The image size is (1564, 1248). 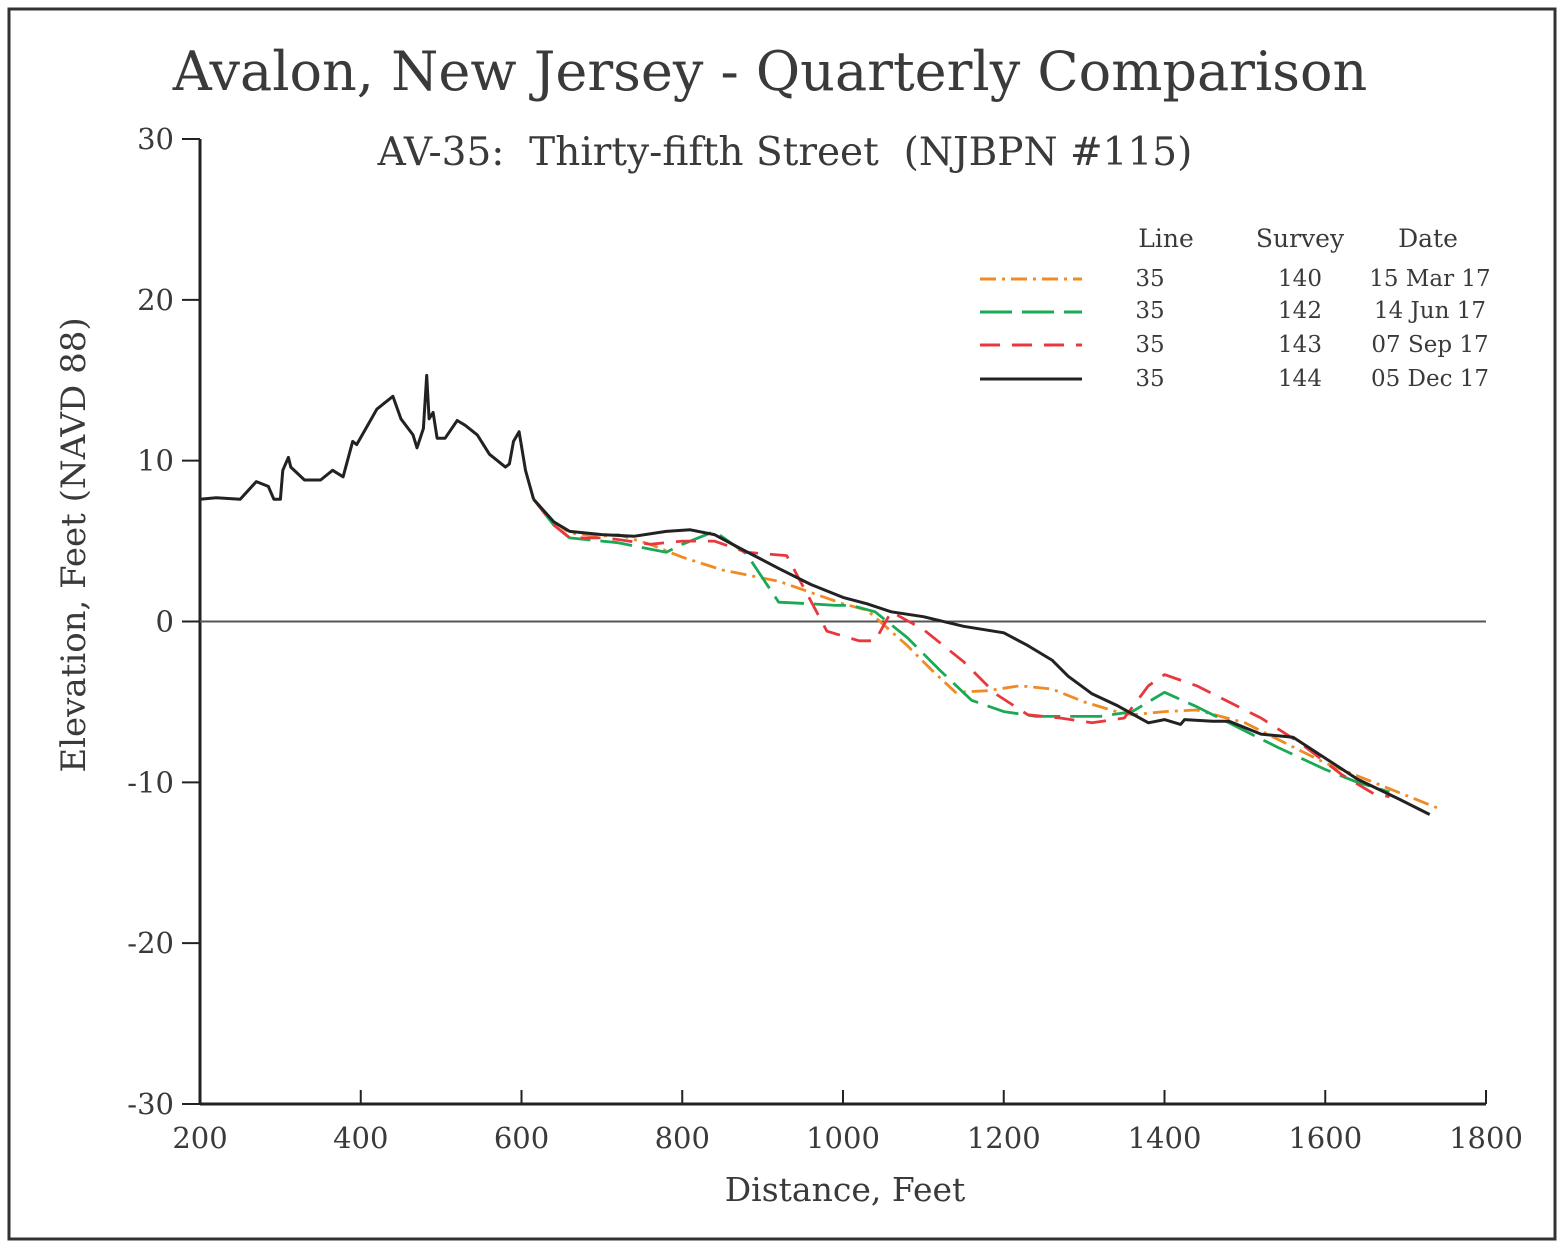 I want to click on x-tick-label: 1400, so click(x=1165, y=1138).